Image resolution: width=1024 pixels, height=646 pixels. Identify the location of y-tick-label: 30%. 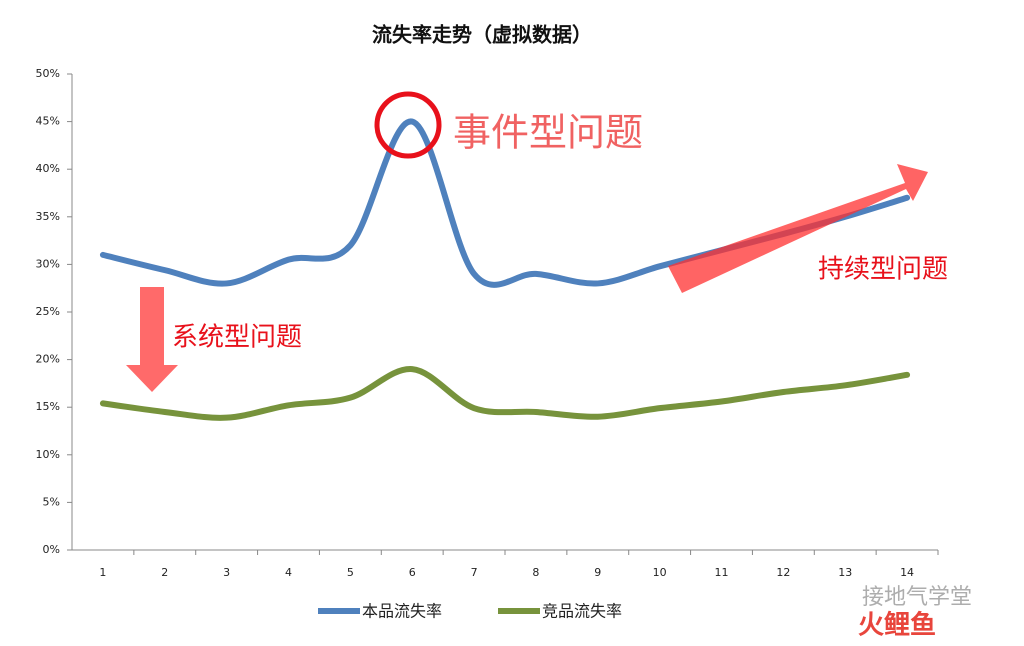
(48, 263).